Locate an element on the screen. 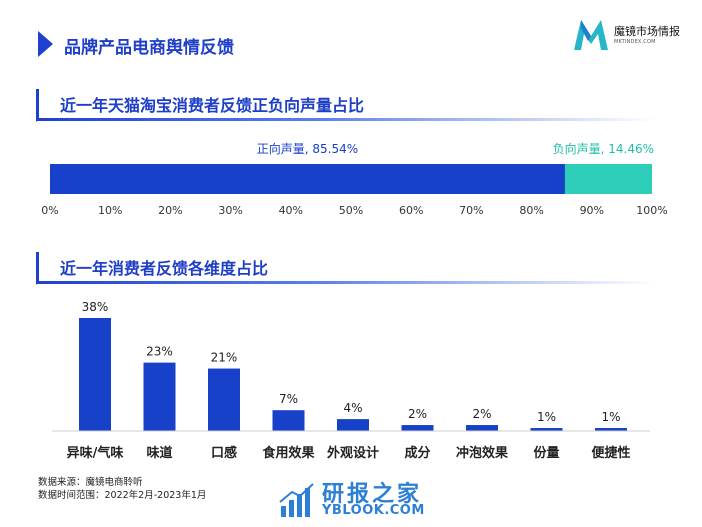 This screenshot has width=702, height=527. section2-frame is located at coordinates (347, 268).